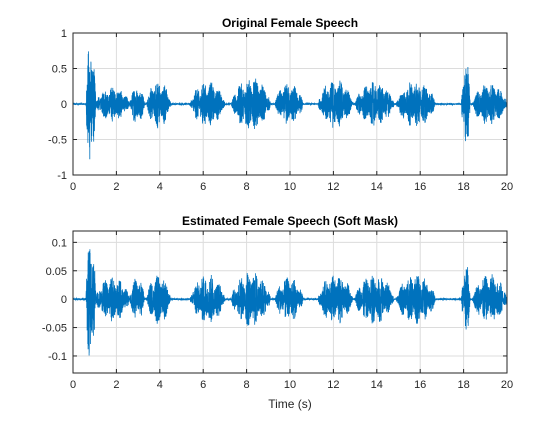 This screenshot has width=560, height=425. What do you see at coordinates (56, 272) in the screenshot?
I see `y-tick-label: 0.05` at bounding box center [56, 272].